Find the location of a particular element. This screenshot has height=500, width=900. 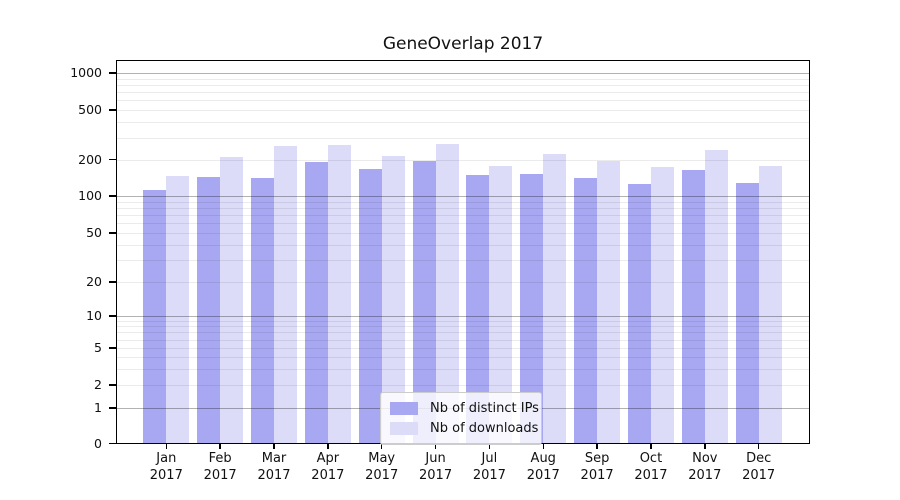

bar-downloads-feb is located at coordinates (232, 300).